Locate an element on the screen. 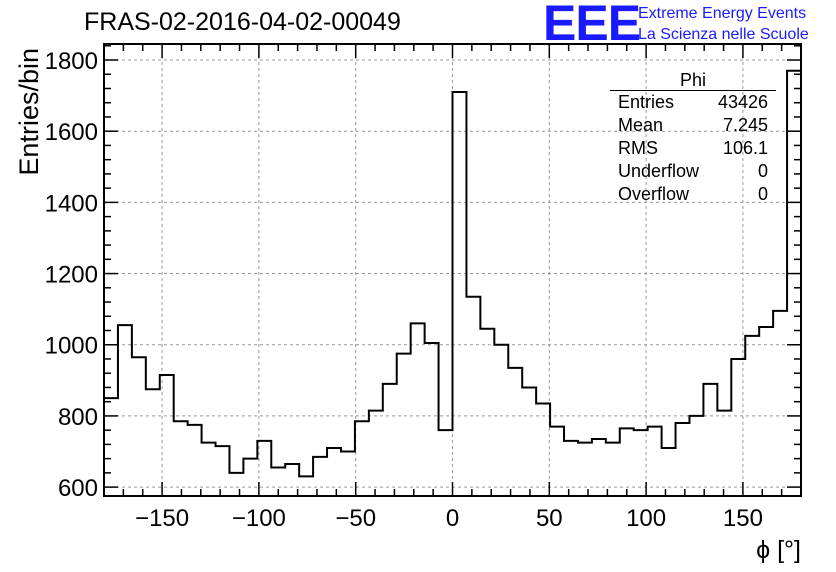  stats-label: Mean is located at coordinates (641, 125).